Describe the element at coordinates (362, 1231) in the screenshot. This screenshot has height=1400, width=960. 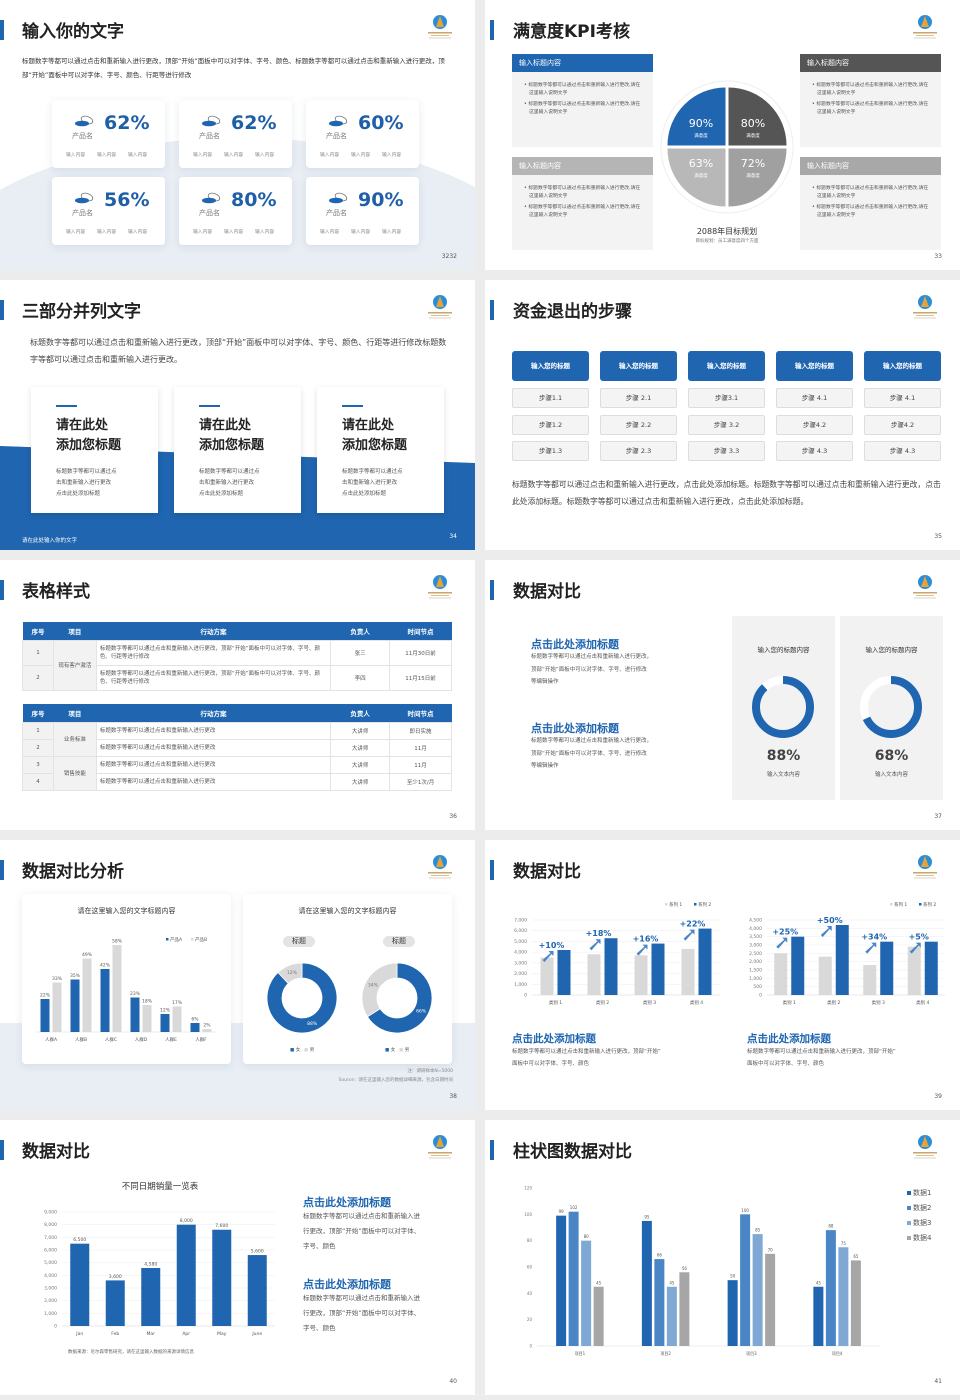
I see `block-text: 行更改，顶部“开始”面板中可以对字体、` at that location.